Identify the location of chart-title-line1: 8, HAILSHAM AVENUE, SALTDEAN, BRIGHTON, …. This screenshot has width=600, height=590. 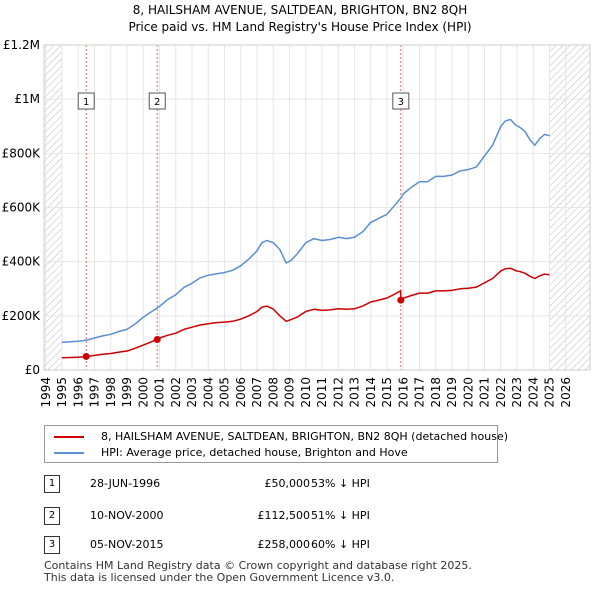
(300, 10).